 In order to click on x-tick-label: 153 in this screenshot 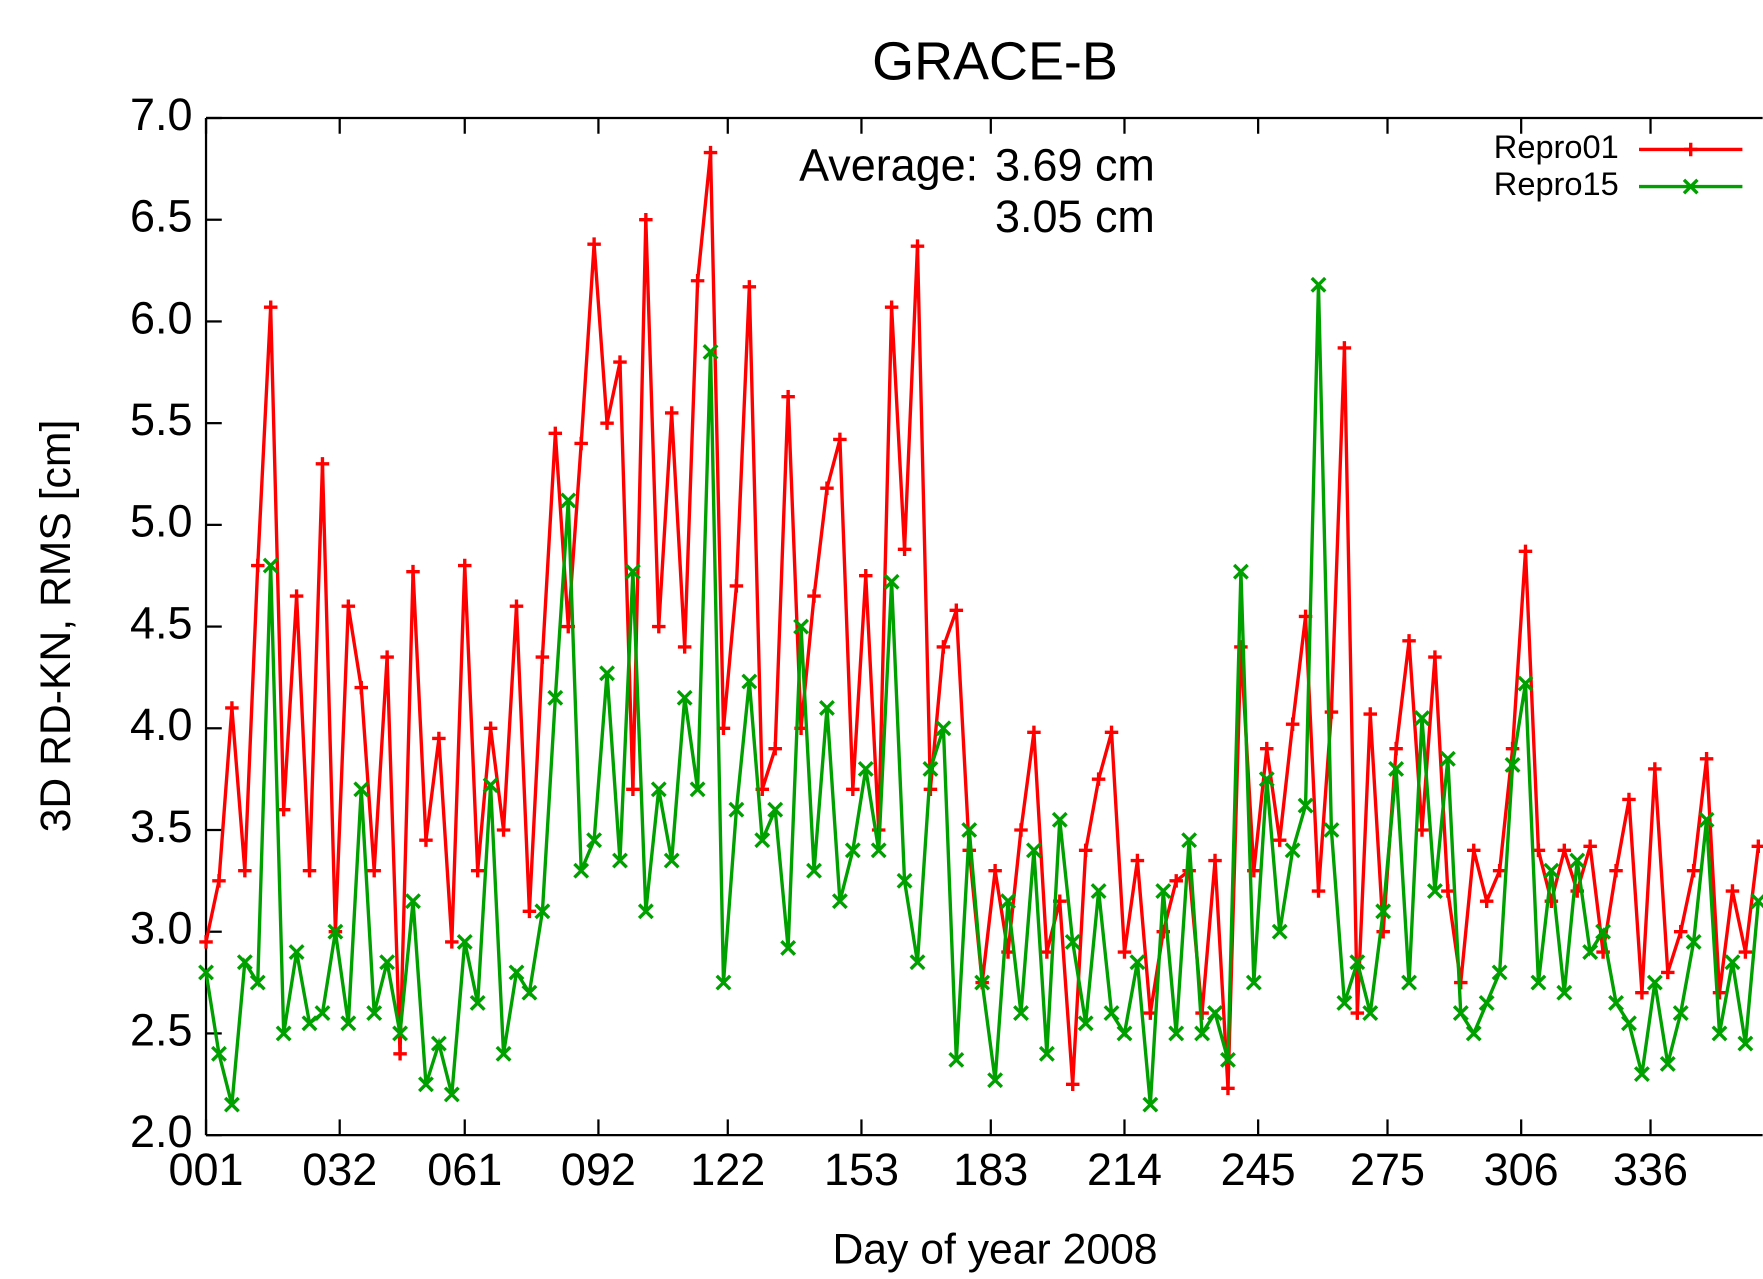, I will do `click(861, 1169)`.